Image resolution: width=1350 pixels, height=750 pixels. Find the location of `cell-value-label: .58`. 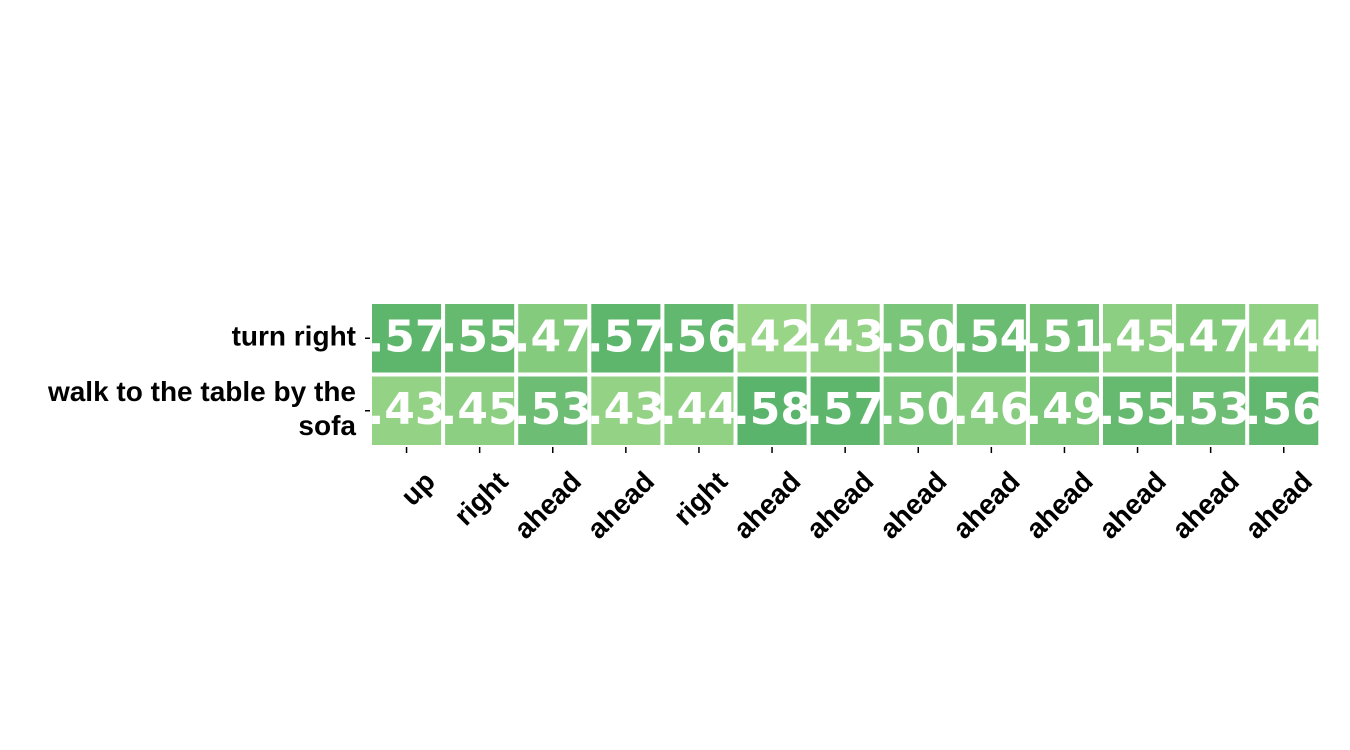

cell-value-label: .58 is located at coordinates (772, 409).